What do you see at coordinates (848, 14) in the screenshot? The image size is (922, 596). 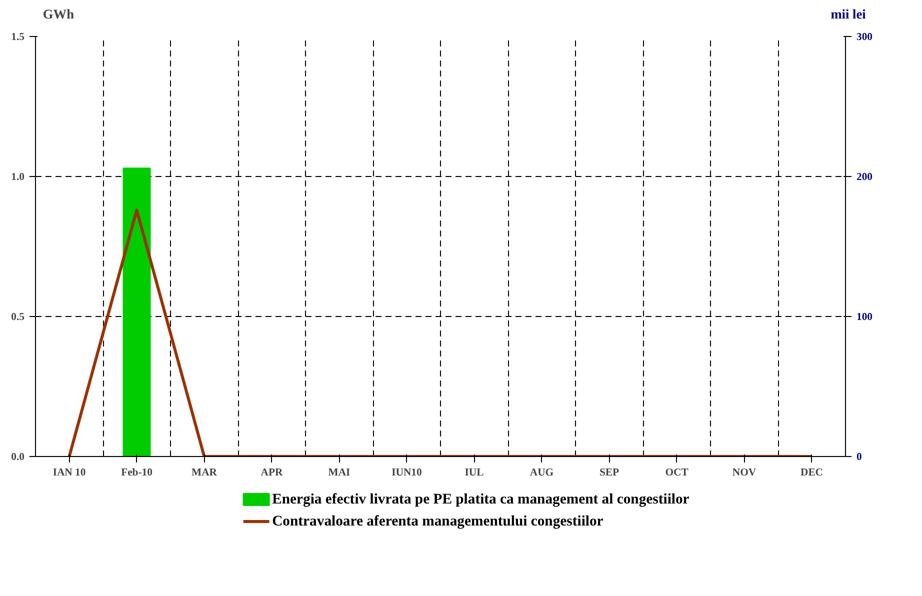 I see `y2-axis-title: mii lei` at bounding box center [848, 14].